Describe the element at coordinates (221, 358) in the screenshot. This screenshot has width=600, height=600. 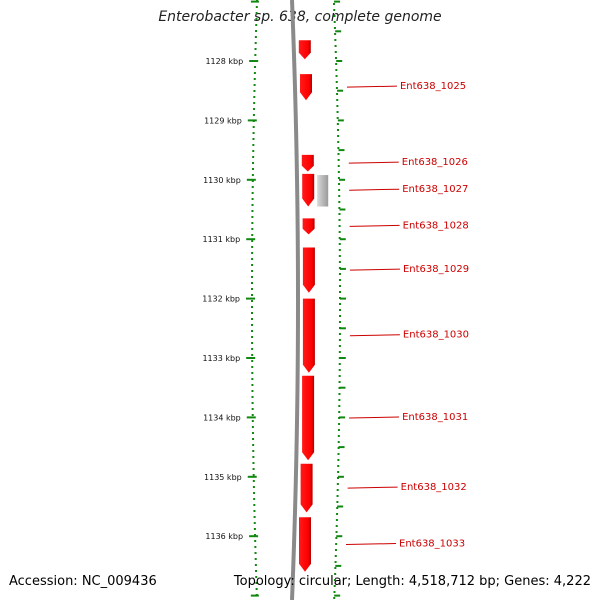
I see `scale-label: 1133 kbp` at that location.